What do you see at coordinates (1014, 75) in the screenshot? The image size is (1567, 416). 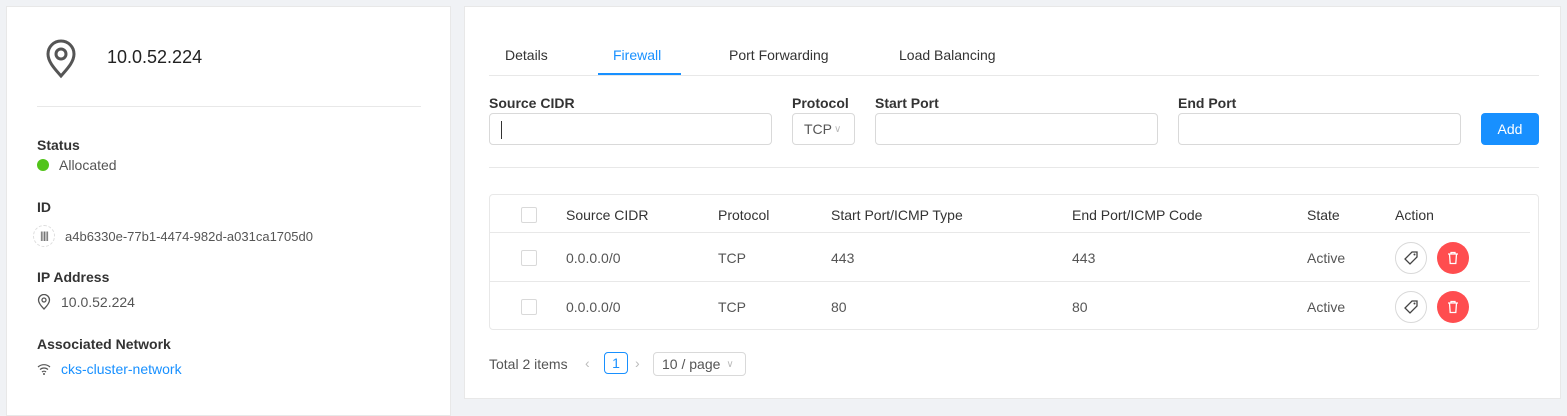 I see `tabs-divider` at bounding box center [1014, 75].